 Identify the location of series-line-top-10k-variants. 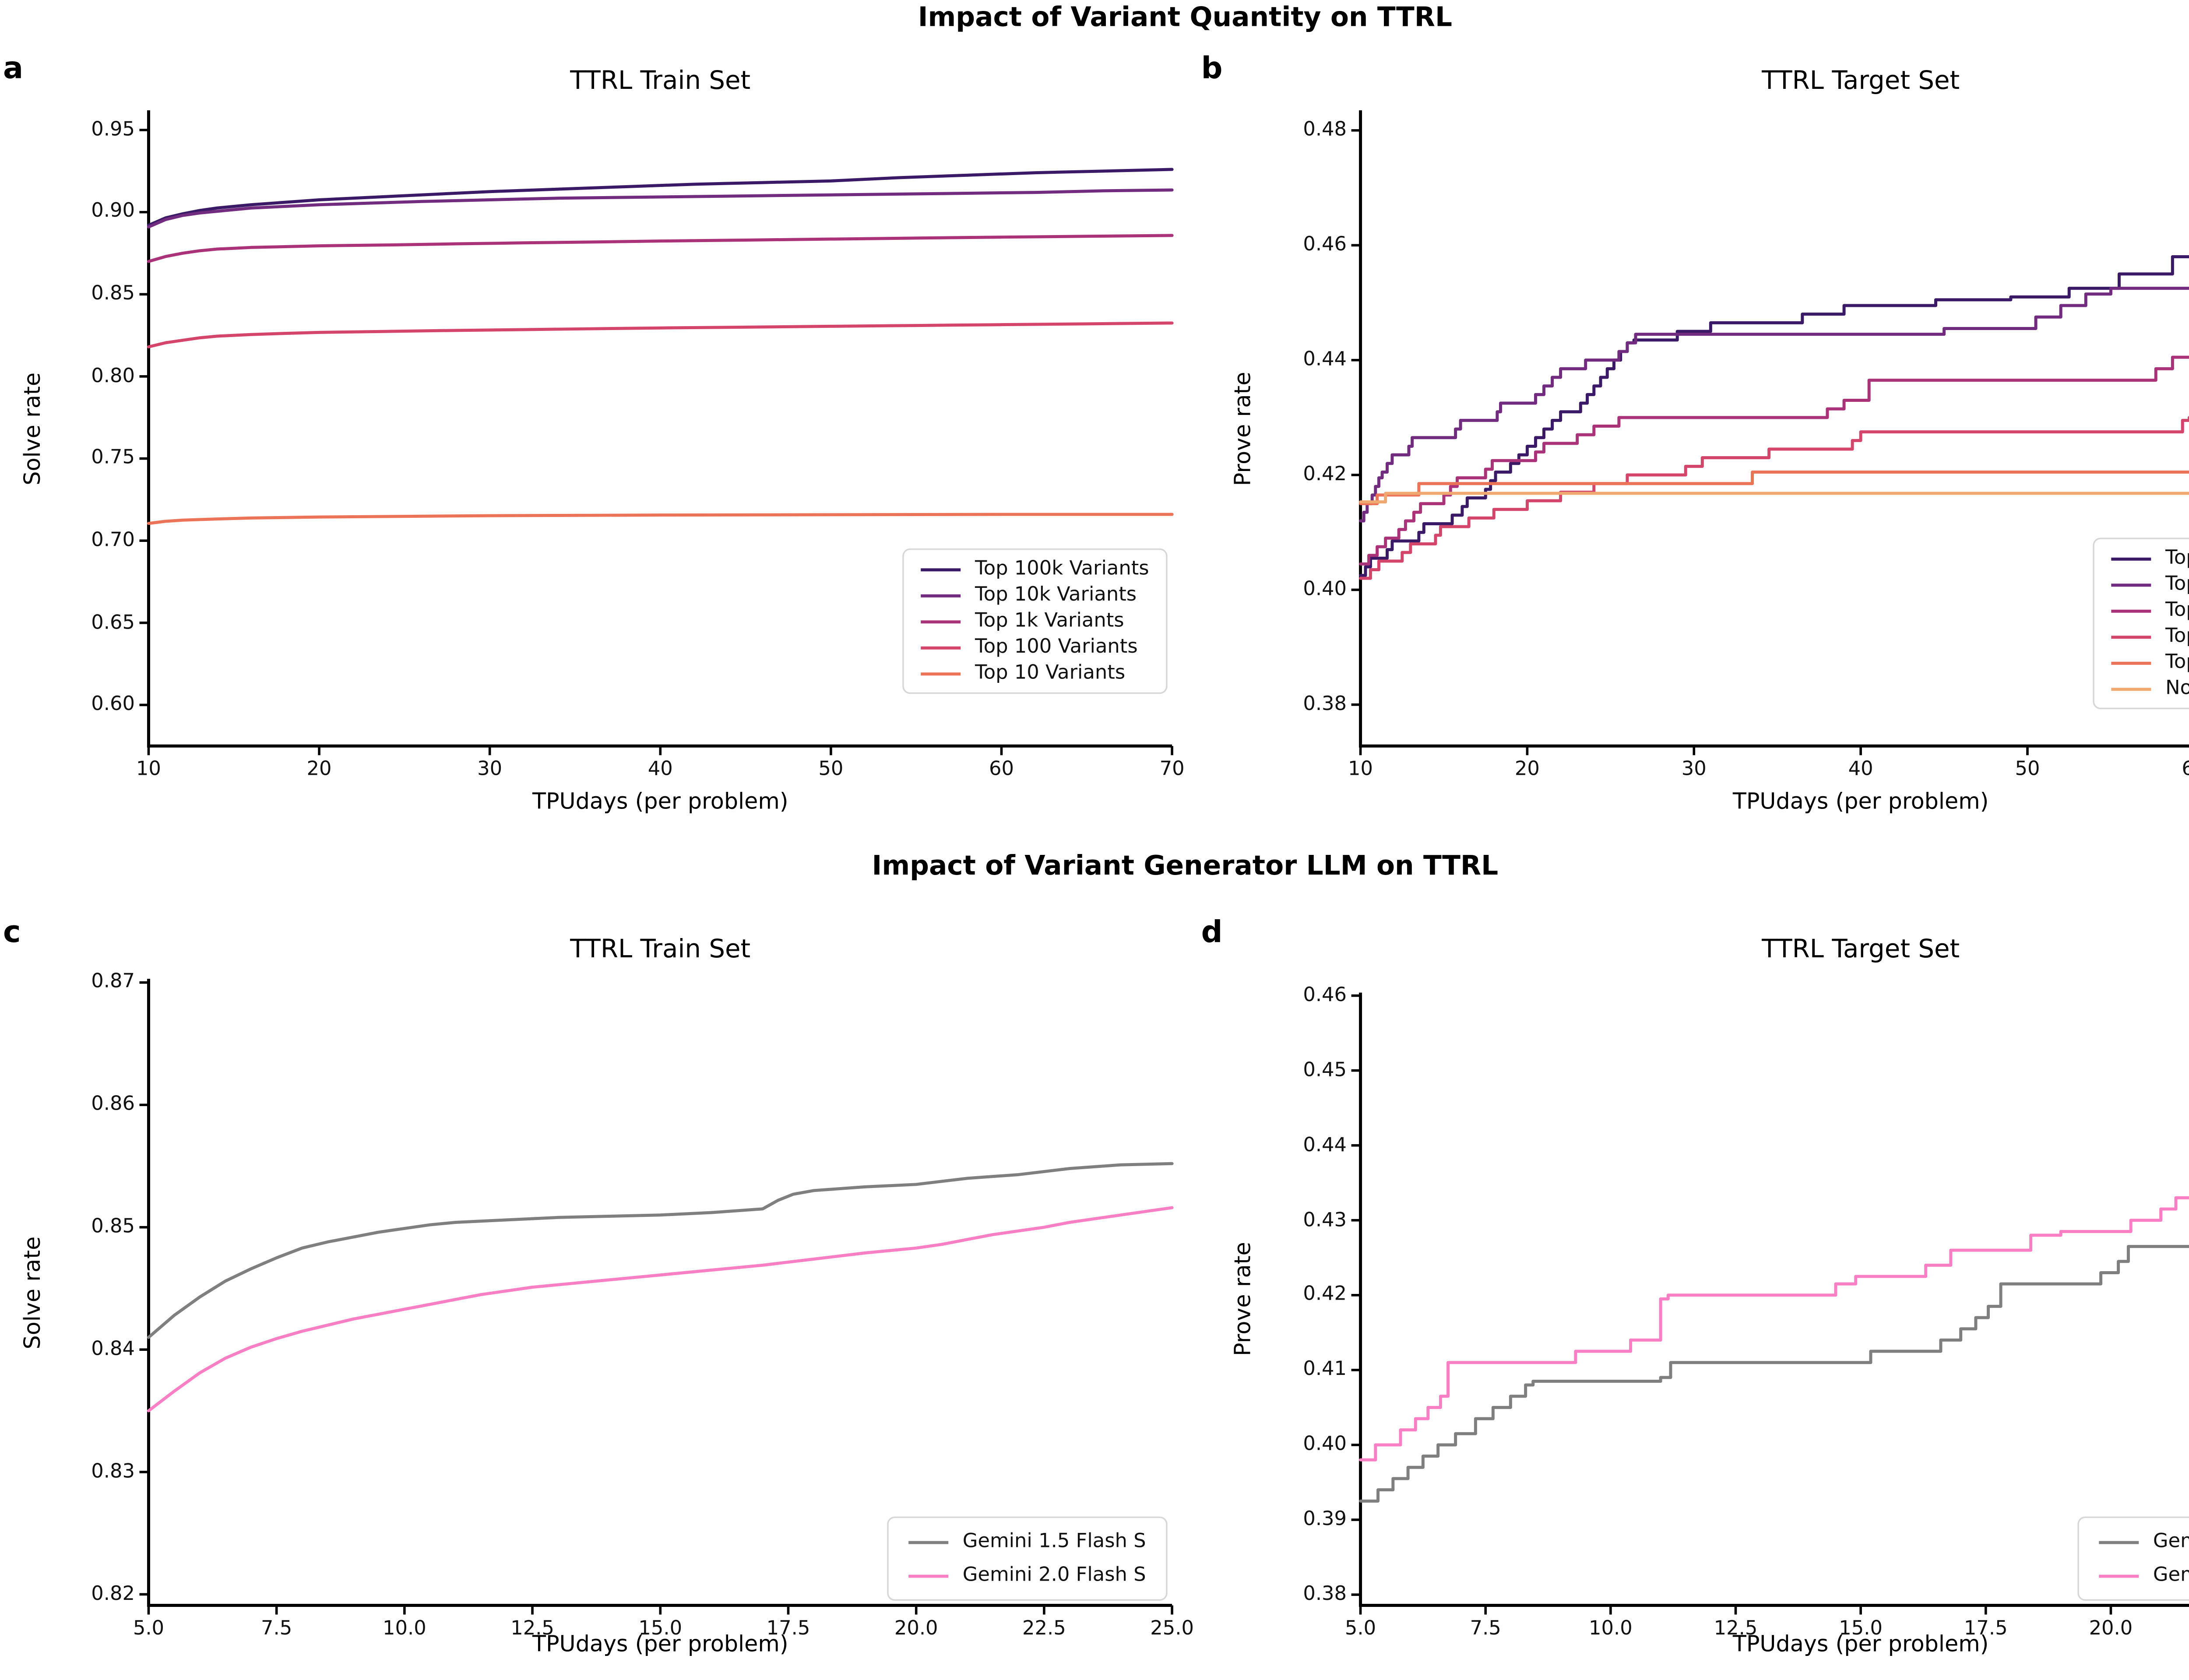
(1774, 405).